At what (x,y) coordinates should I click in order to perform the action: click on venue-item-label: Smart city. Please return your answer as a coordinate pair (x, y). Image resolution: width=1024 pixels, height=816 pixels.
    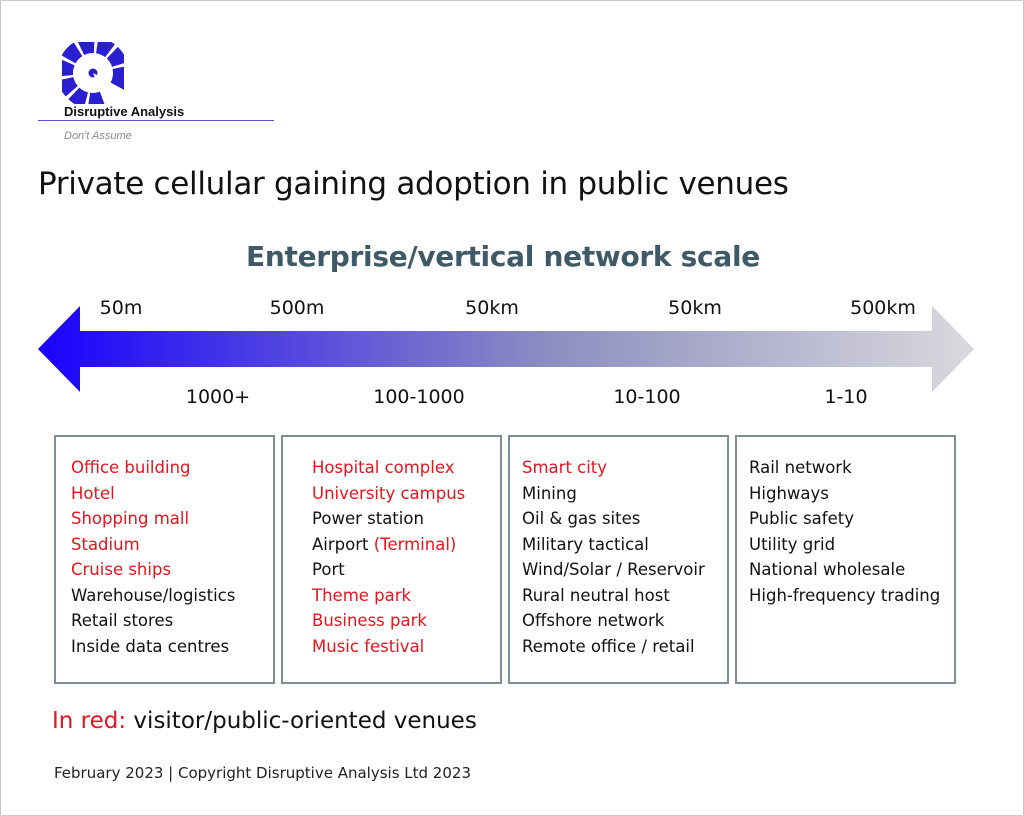
    Looking at the image, I should click on (565, 467).